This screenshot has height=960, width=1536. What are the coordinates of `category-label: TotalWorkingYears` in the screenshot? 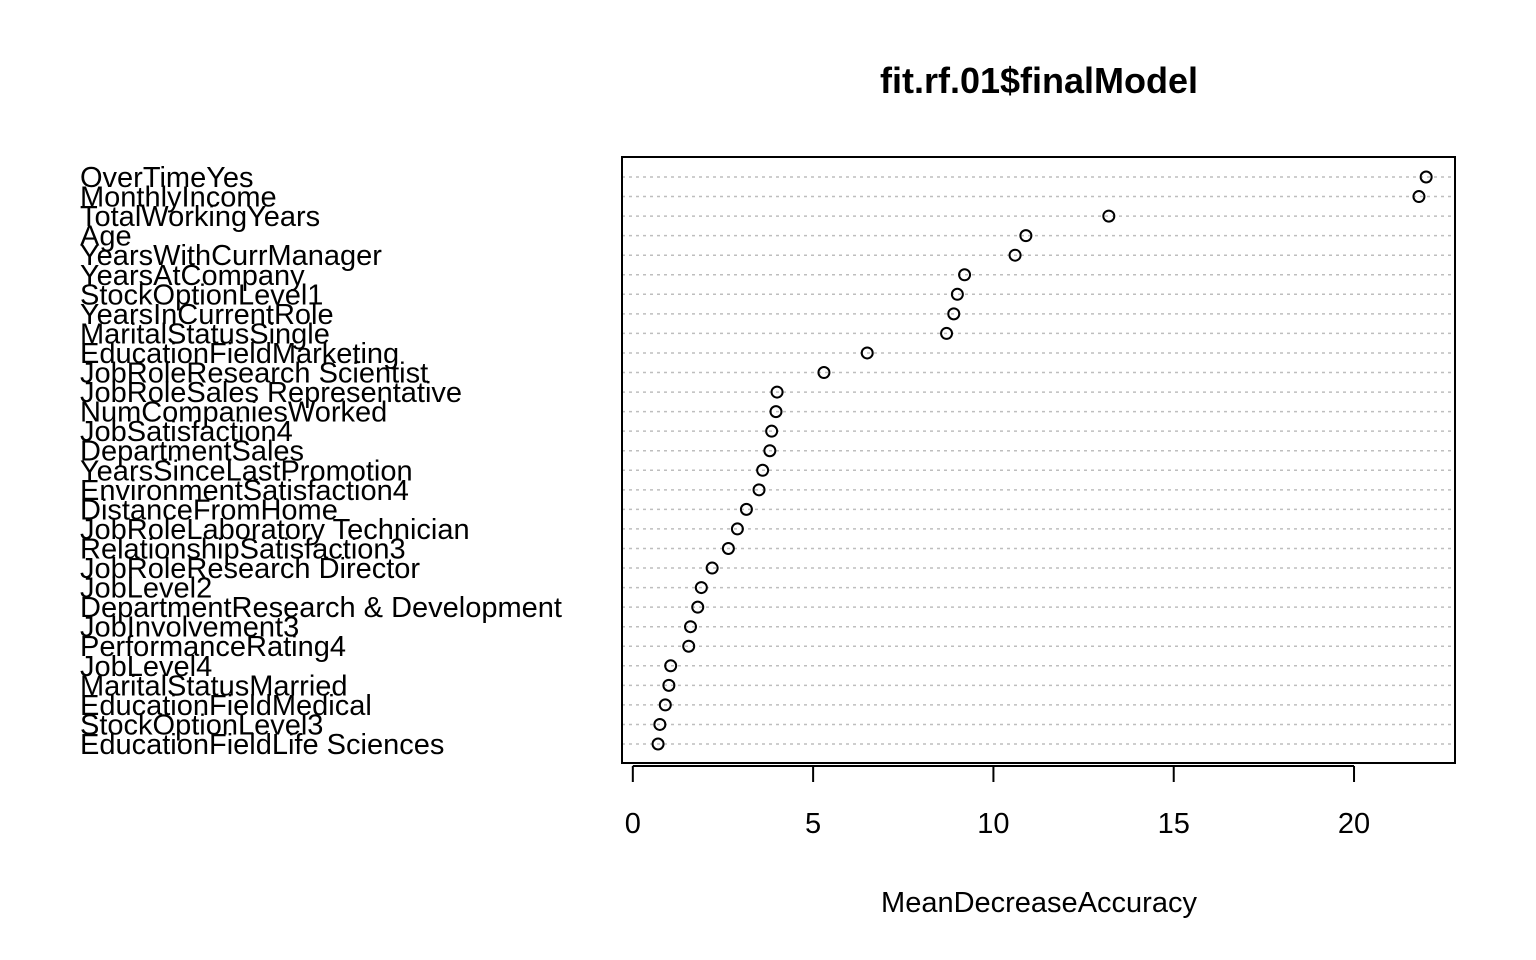 It's located at (200, 217).